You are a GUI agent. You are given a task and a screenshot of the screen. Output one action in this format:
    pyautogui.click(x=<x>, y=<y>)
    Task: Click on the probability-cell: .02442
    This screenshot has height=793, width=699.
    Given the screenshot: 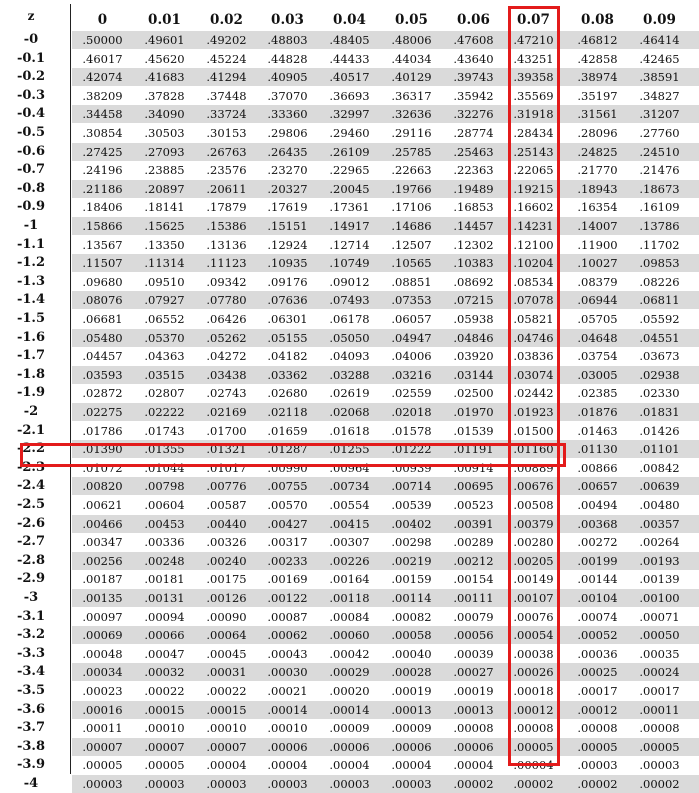 What is the action you would take?
    pyautogui.click(x=533, y=393)
    